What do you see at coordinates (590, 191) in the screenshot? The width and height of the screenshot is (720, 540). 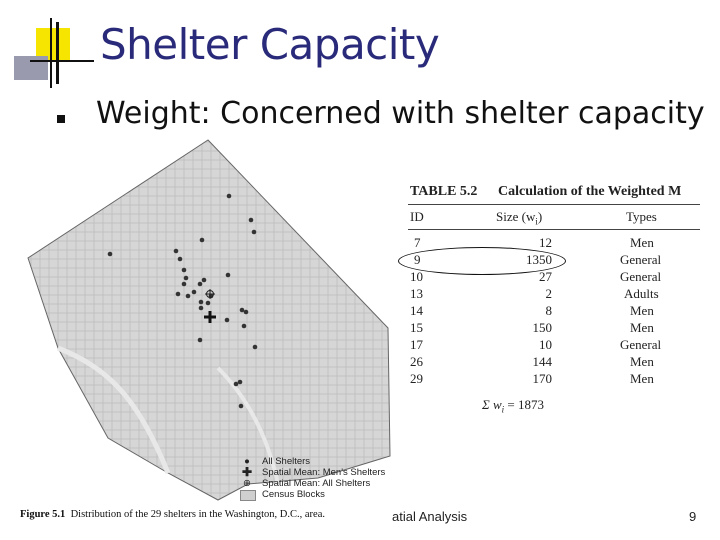 I see `table-title: Calculation of the Weighted M` at bounding box center [590, 191].